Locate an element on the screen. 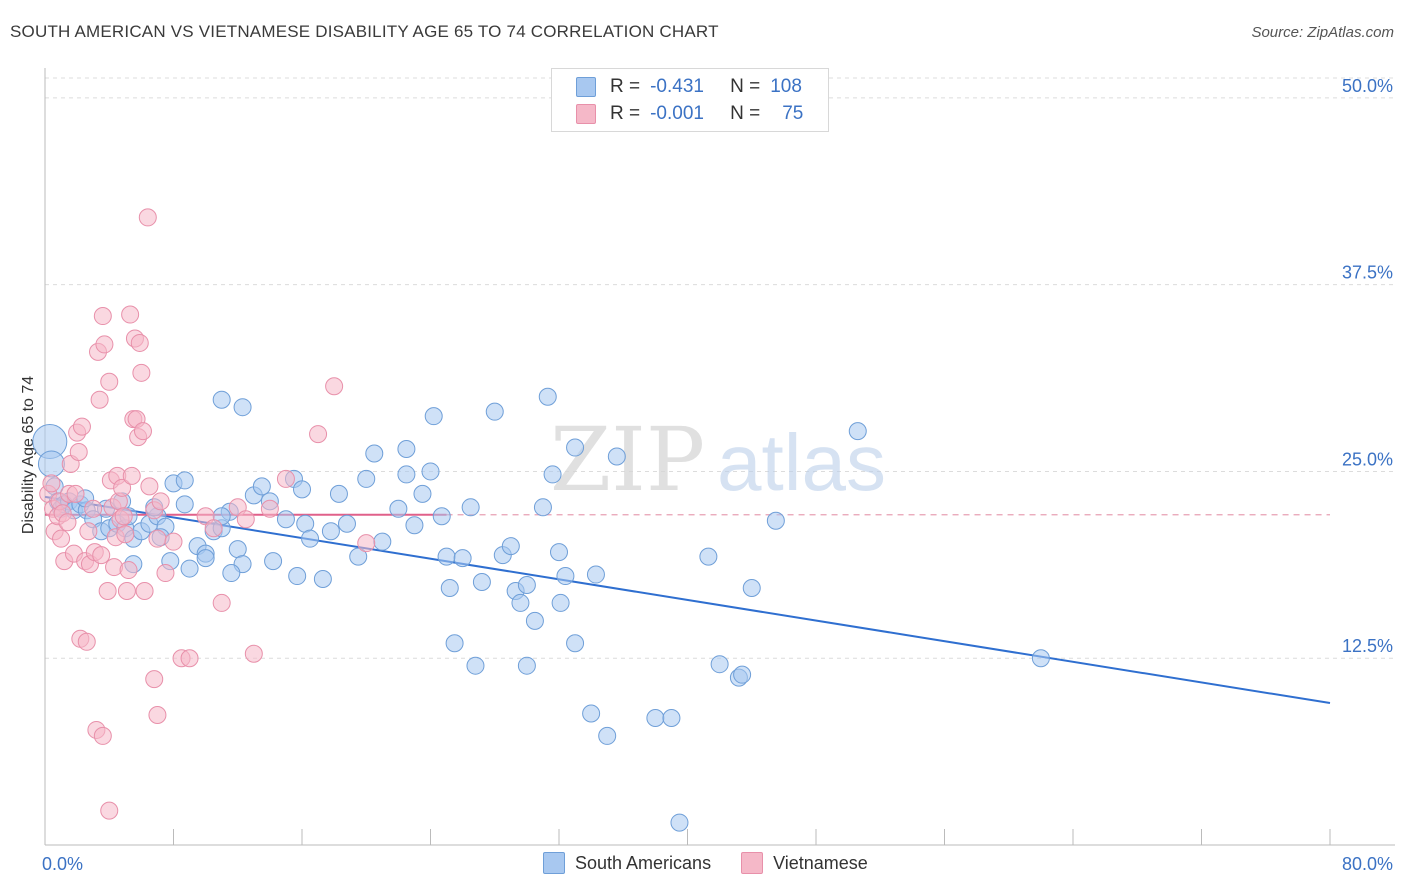  legend-n-value: 108 is located at coordinates (786, 86).